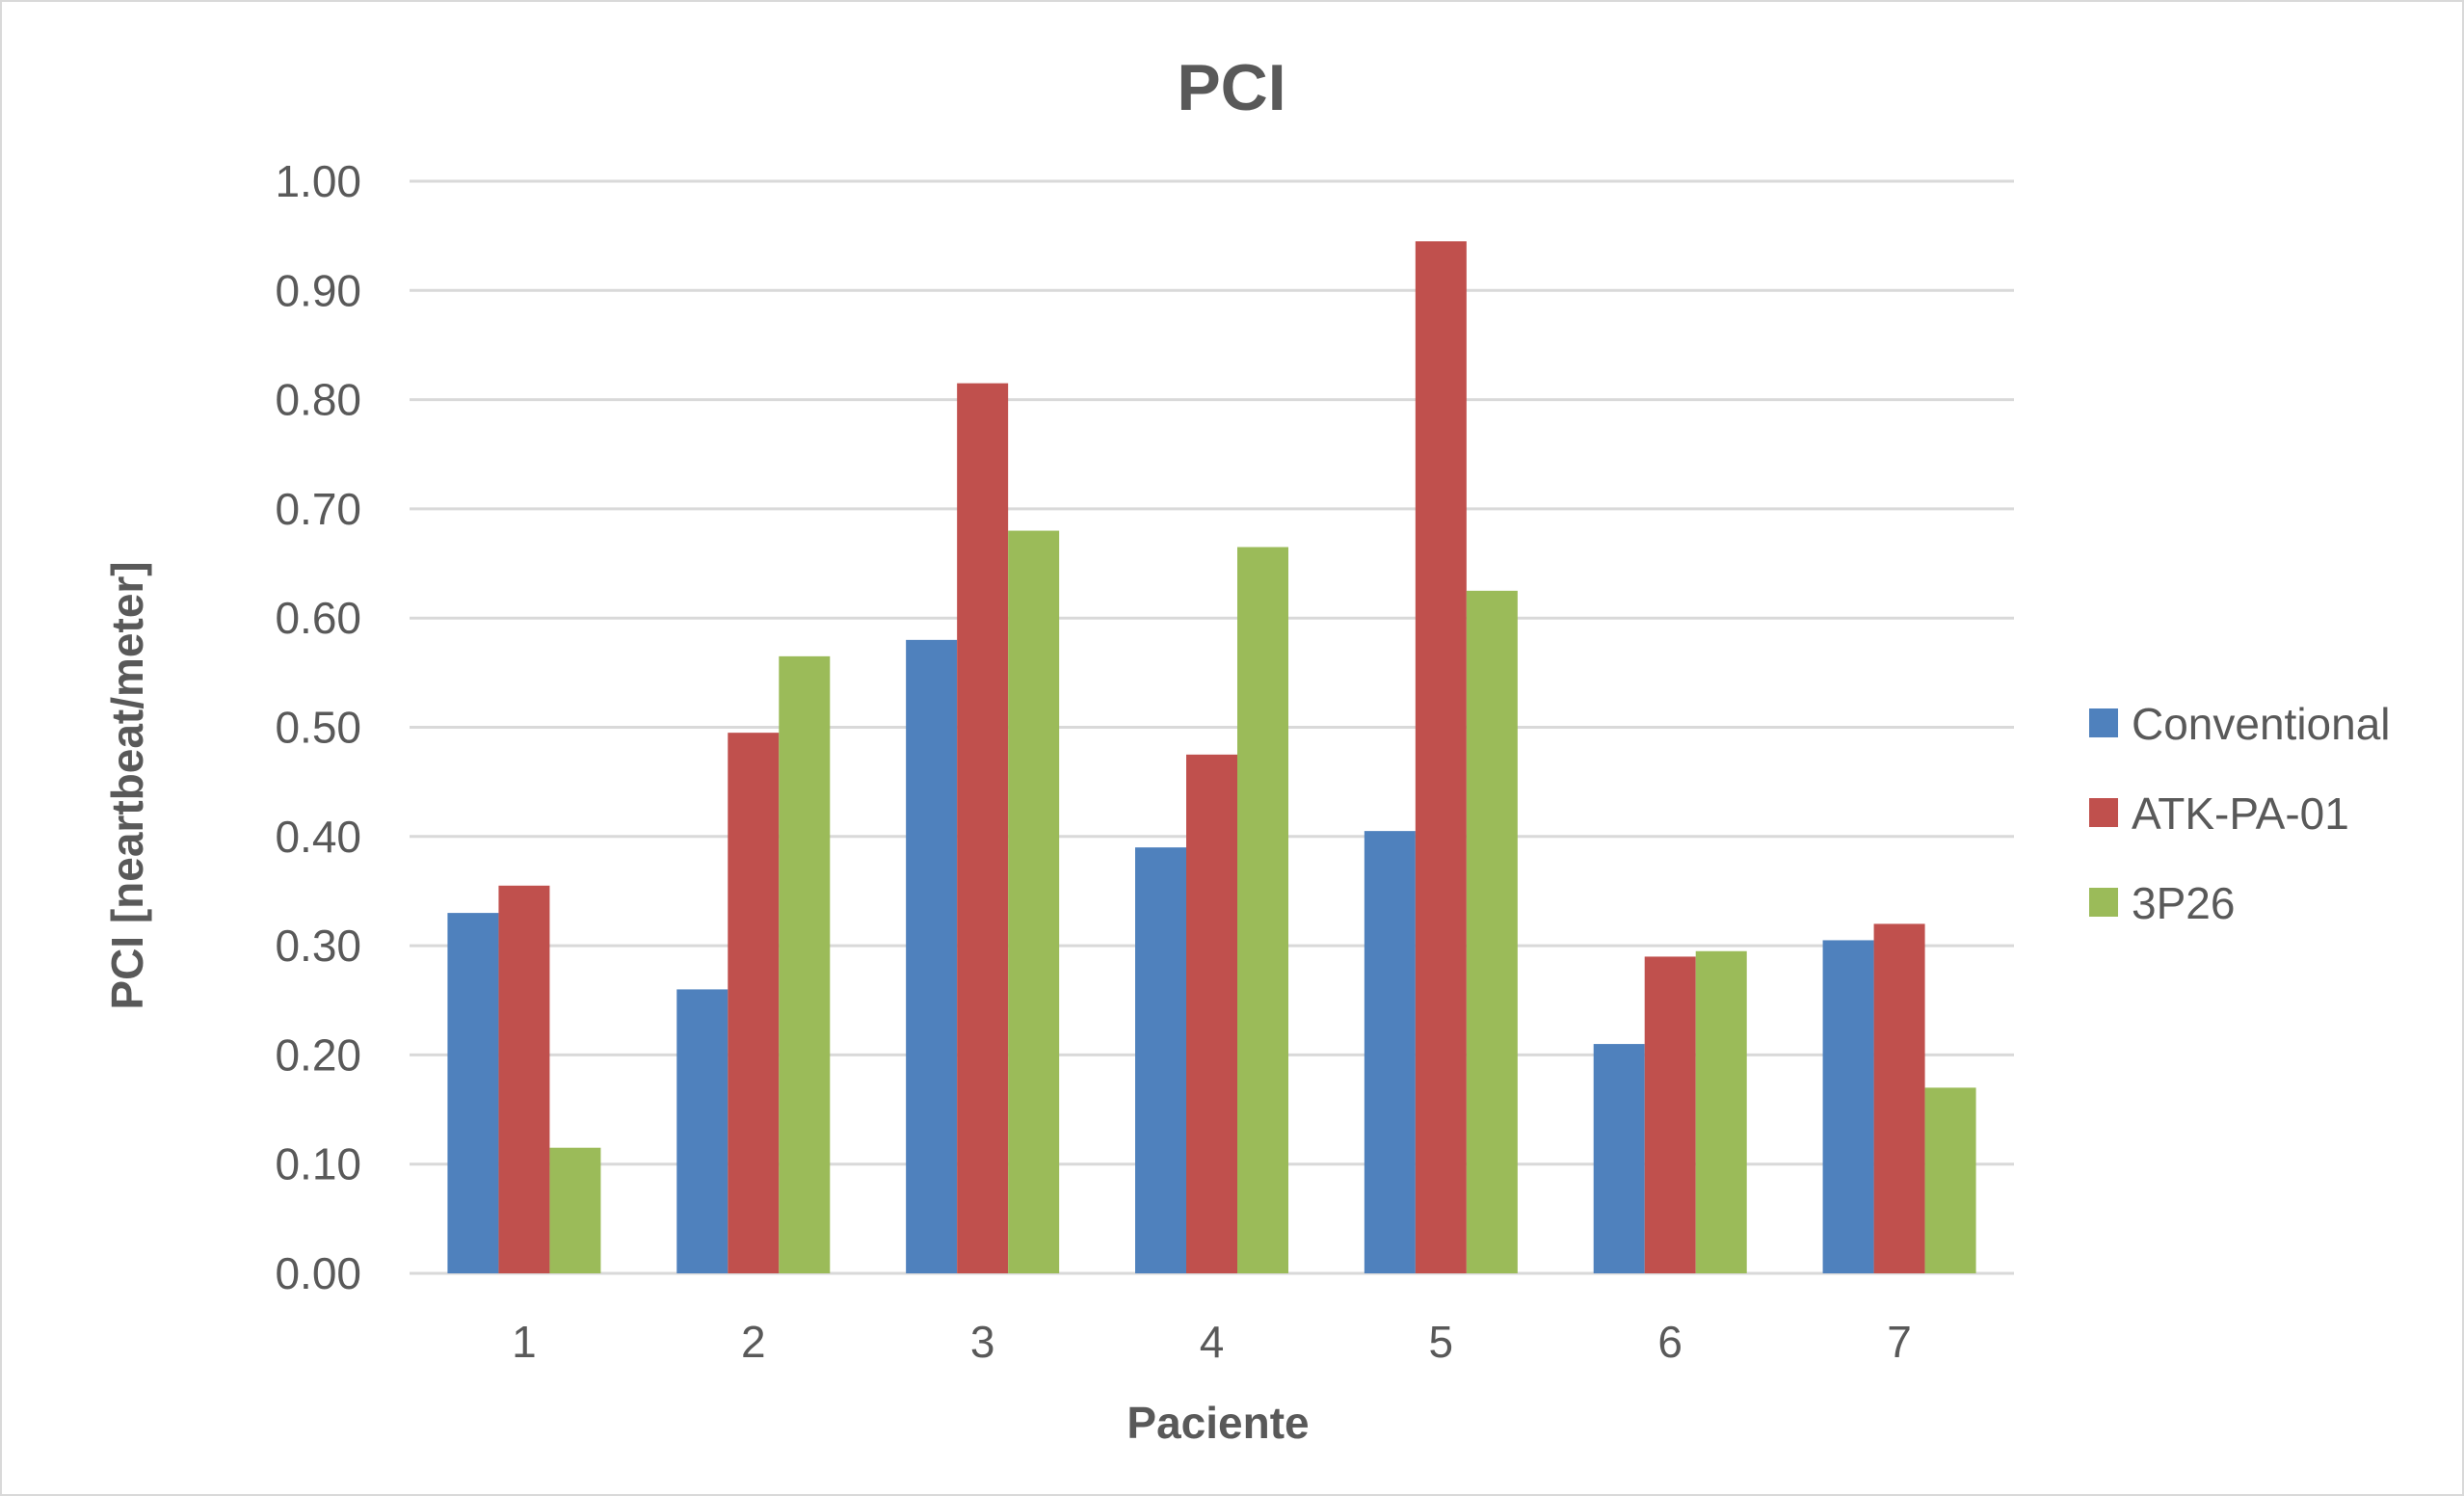 This screenshot has width=2464, height=1496. I want to click on y-tick-label: 0.20, so click(318, 1054).